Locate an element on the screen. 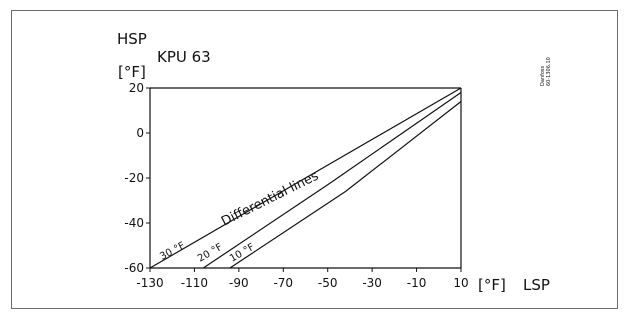 Image resolution: width=628 pixels, height=320 pixels. x-axis-unit: [°F] is located at coordinates (492, 285).